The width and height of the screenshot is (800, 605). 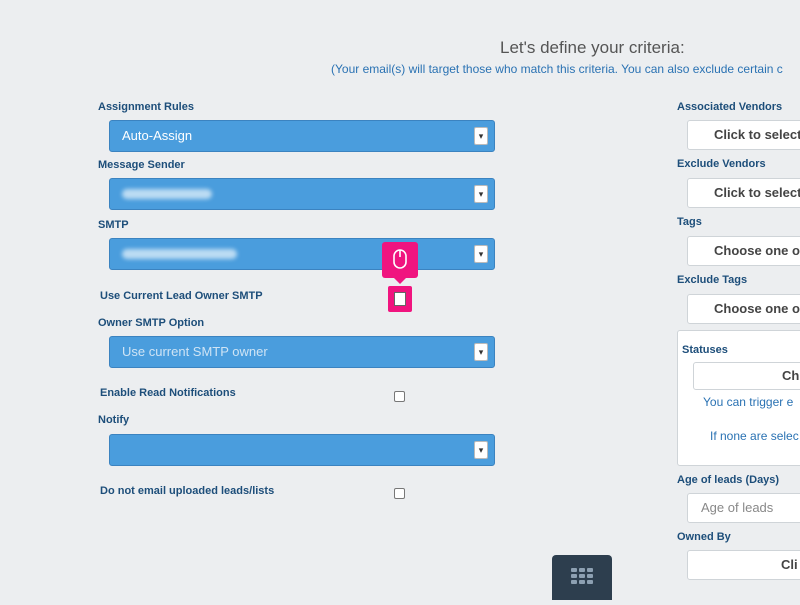 I want to click on message-sender-select: ▾, so click(x=302, y=194).